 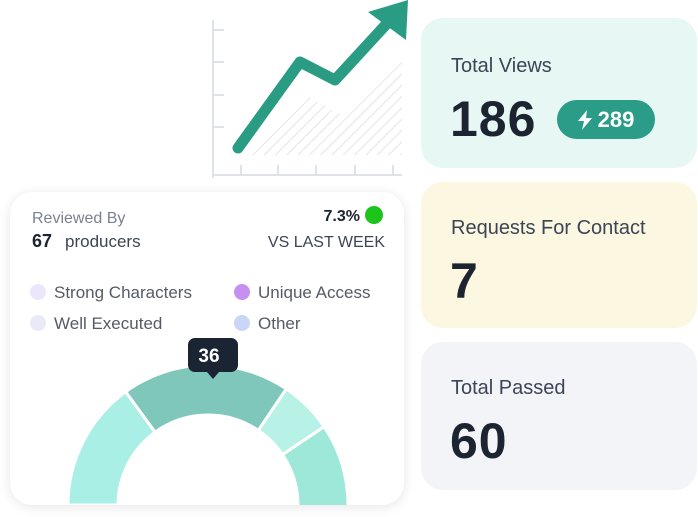 I want to click on change-dot, so click(x=374, y=215).